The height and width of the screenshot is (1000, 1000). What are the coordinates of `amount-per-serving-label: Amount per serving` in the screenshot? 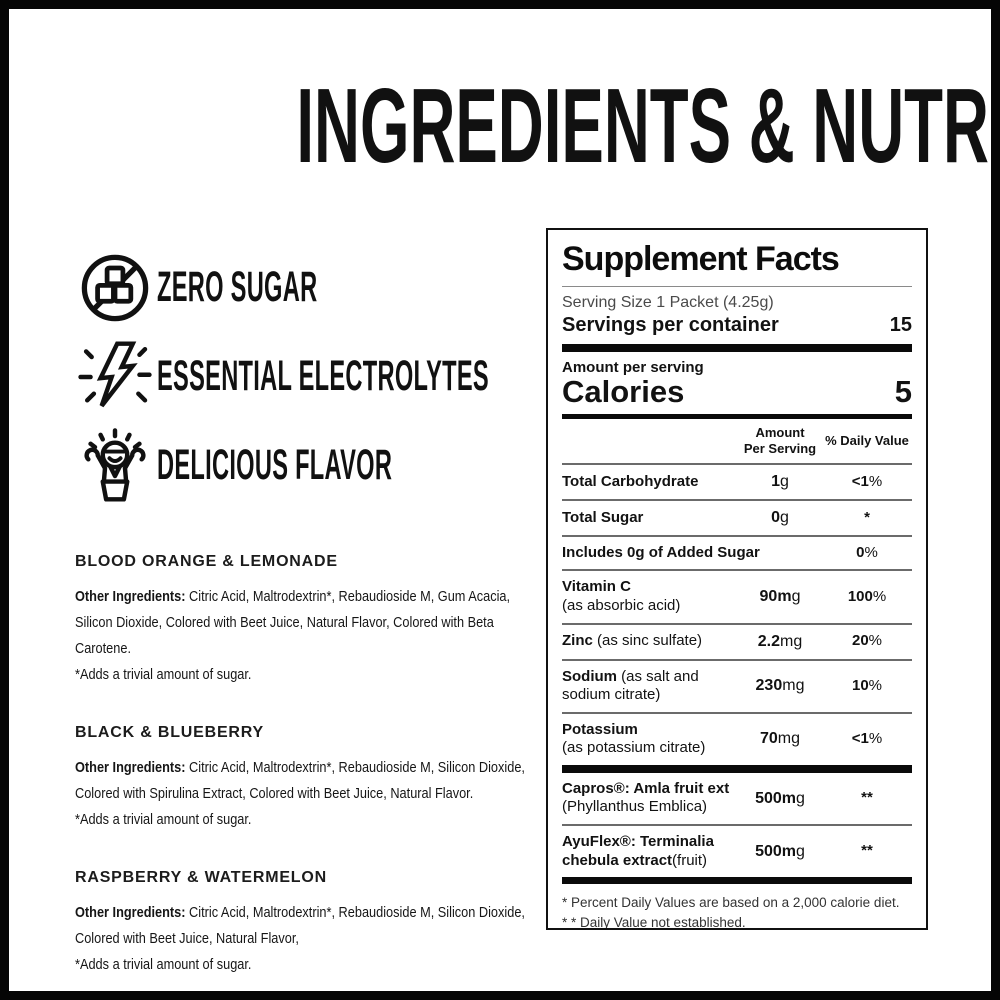 It's located at (633, 368).